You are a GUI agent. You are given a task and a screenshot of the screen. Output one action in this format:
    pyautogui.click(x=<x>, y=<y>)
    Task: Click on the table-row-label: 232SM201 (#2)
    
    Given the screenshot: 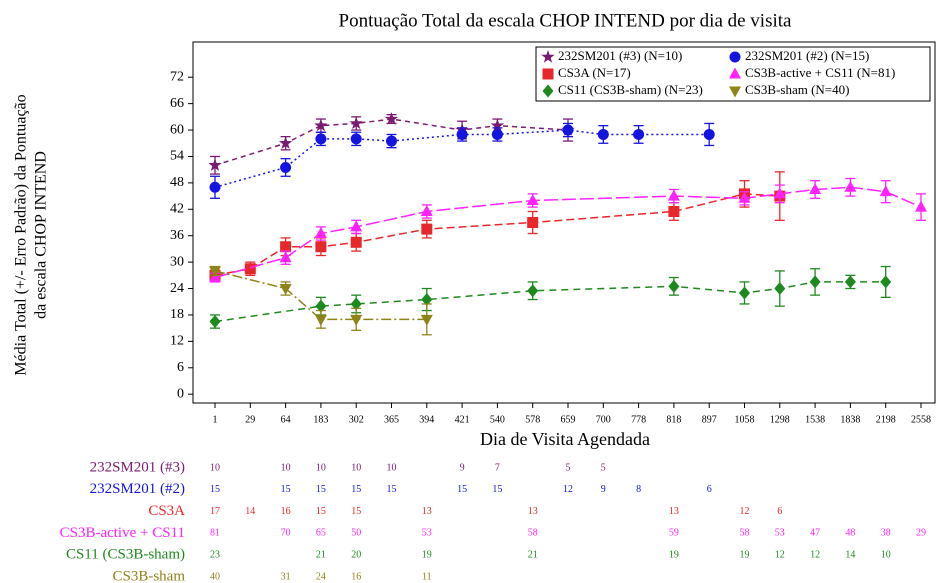 What is the action you would take?
    pyautogui.click(x=137, y=489)
    